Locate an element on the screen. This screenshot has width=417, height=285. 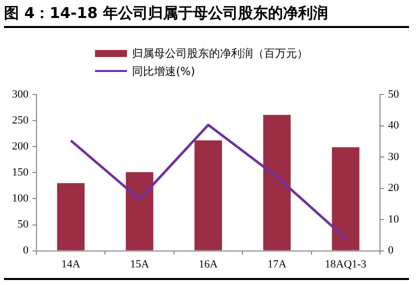
y2-tick-label: 40 is located at coordinates (394, 126).